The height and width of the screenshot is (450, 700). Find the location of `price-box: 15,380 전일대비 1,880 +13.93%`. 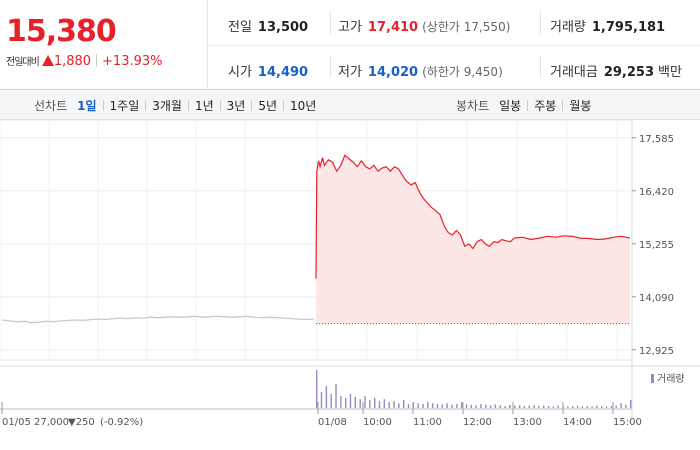

price-box: 15,380 전일대비 1,880 +13.93% is located at coordinates (104, 45).